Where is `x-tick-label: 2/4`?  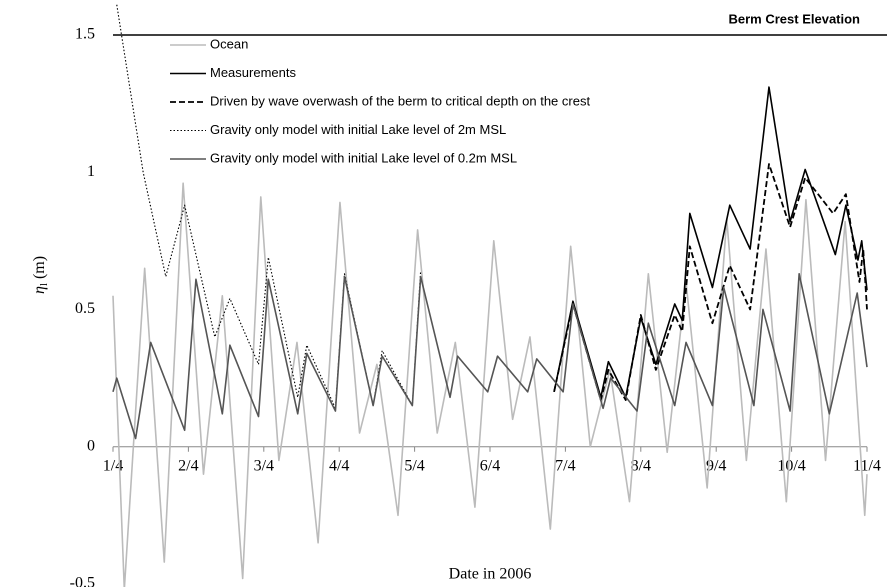
x-tick-label: 2/4 is located at coordinates (188, 465).